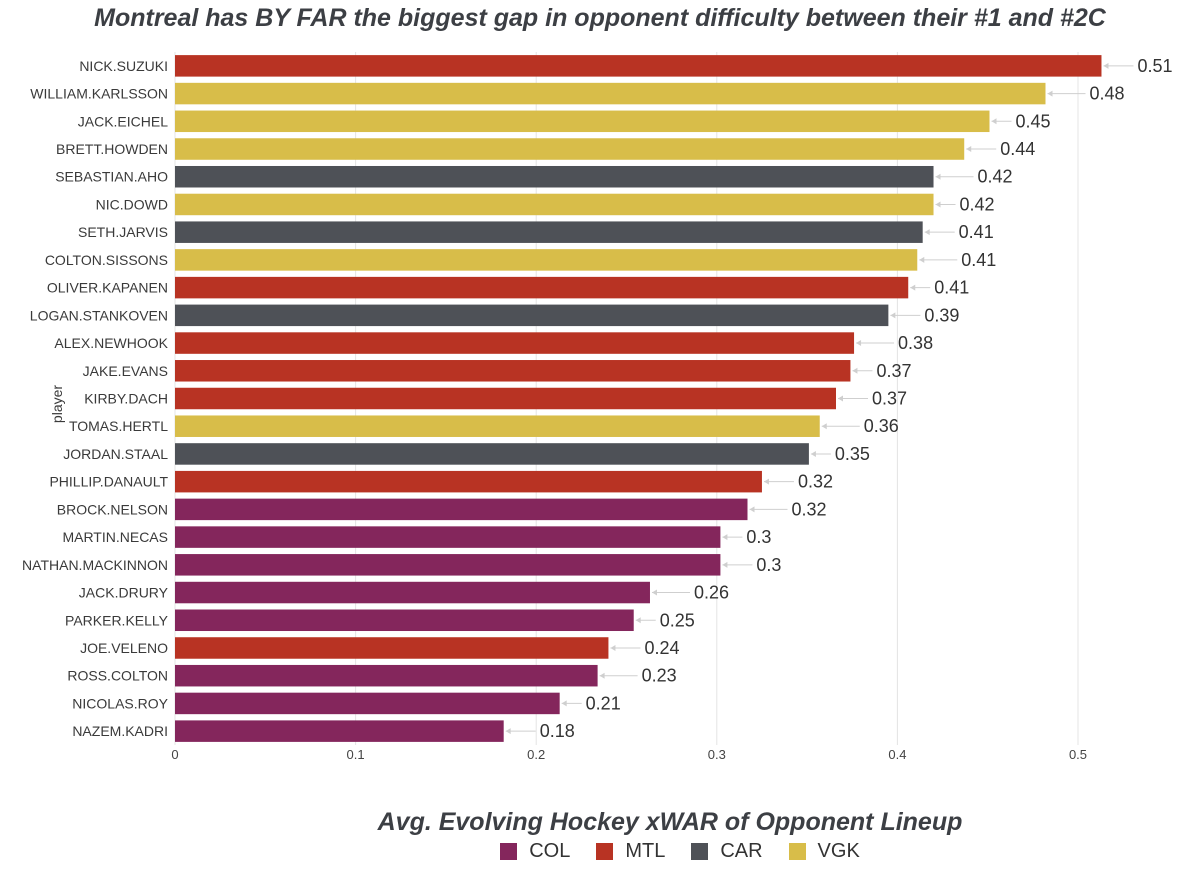 The width and height of the screenshot is (1200, 892). What do you see at coordinates (741, 851) in the screenshot?
I see `legend-label: CAR` at bounding box center [741, 851].